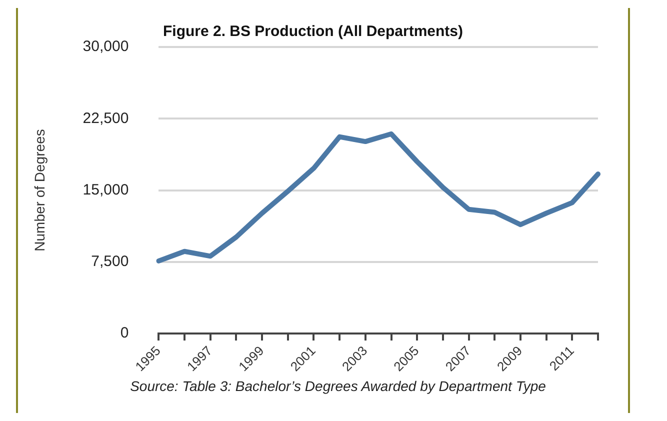  What do you see at coordinates (105, 47) in the screenshot?
I see `y-tick-label: 30,000` at bounding box center [105, 47].